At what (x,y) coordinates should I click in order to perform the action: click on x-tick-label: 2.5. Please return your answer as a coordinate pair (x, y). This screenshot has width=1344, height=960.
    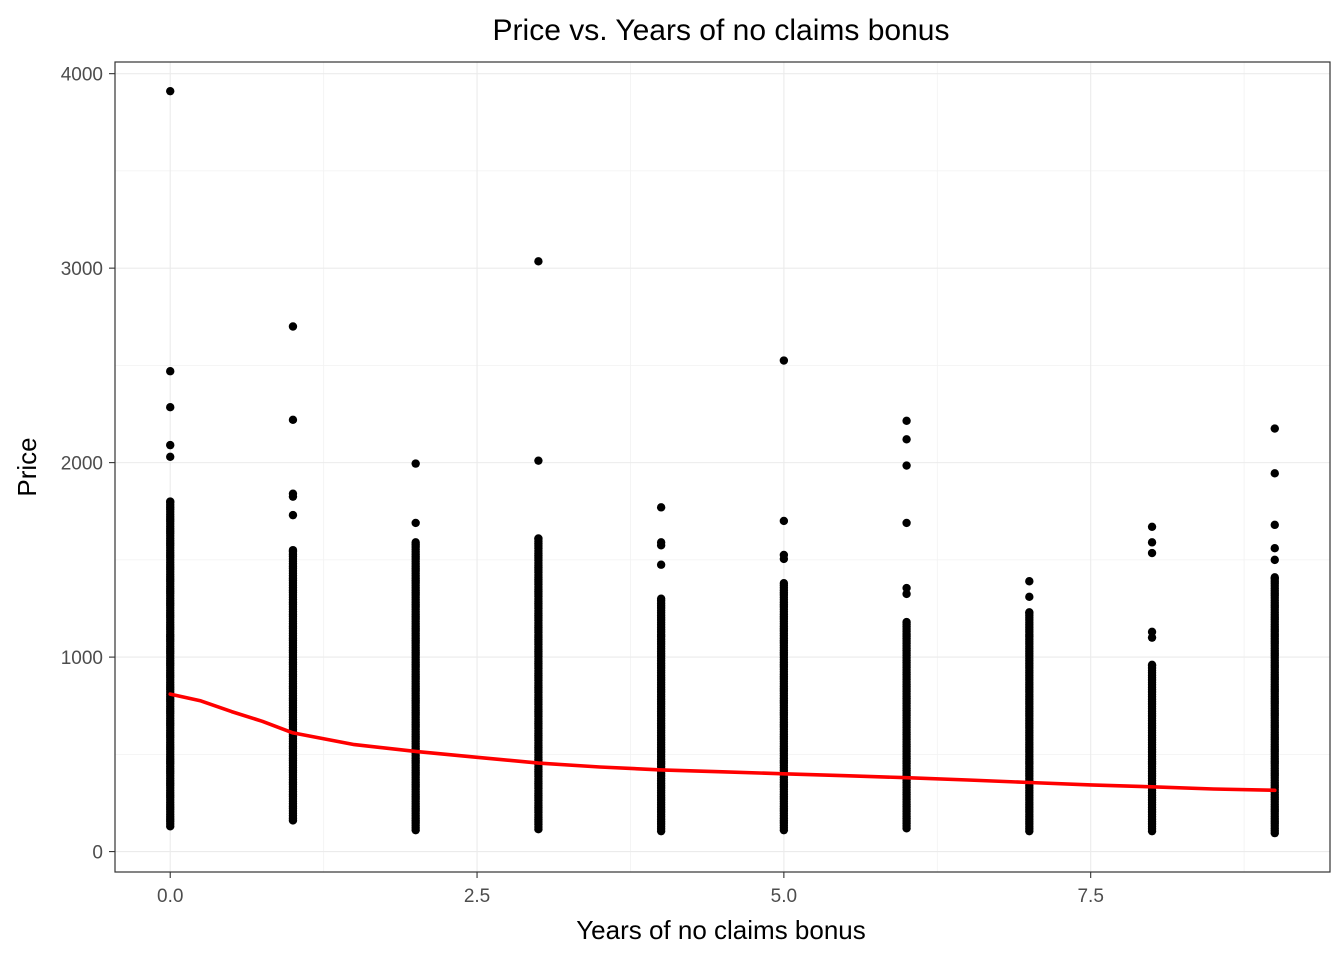
    Looking at the image, I should click on (477, 896).